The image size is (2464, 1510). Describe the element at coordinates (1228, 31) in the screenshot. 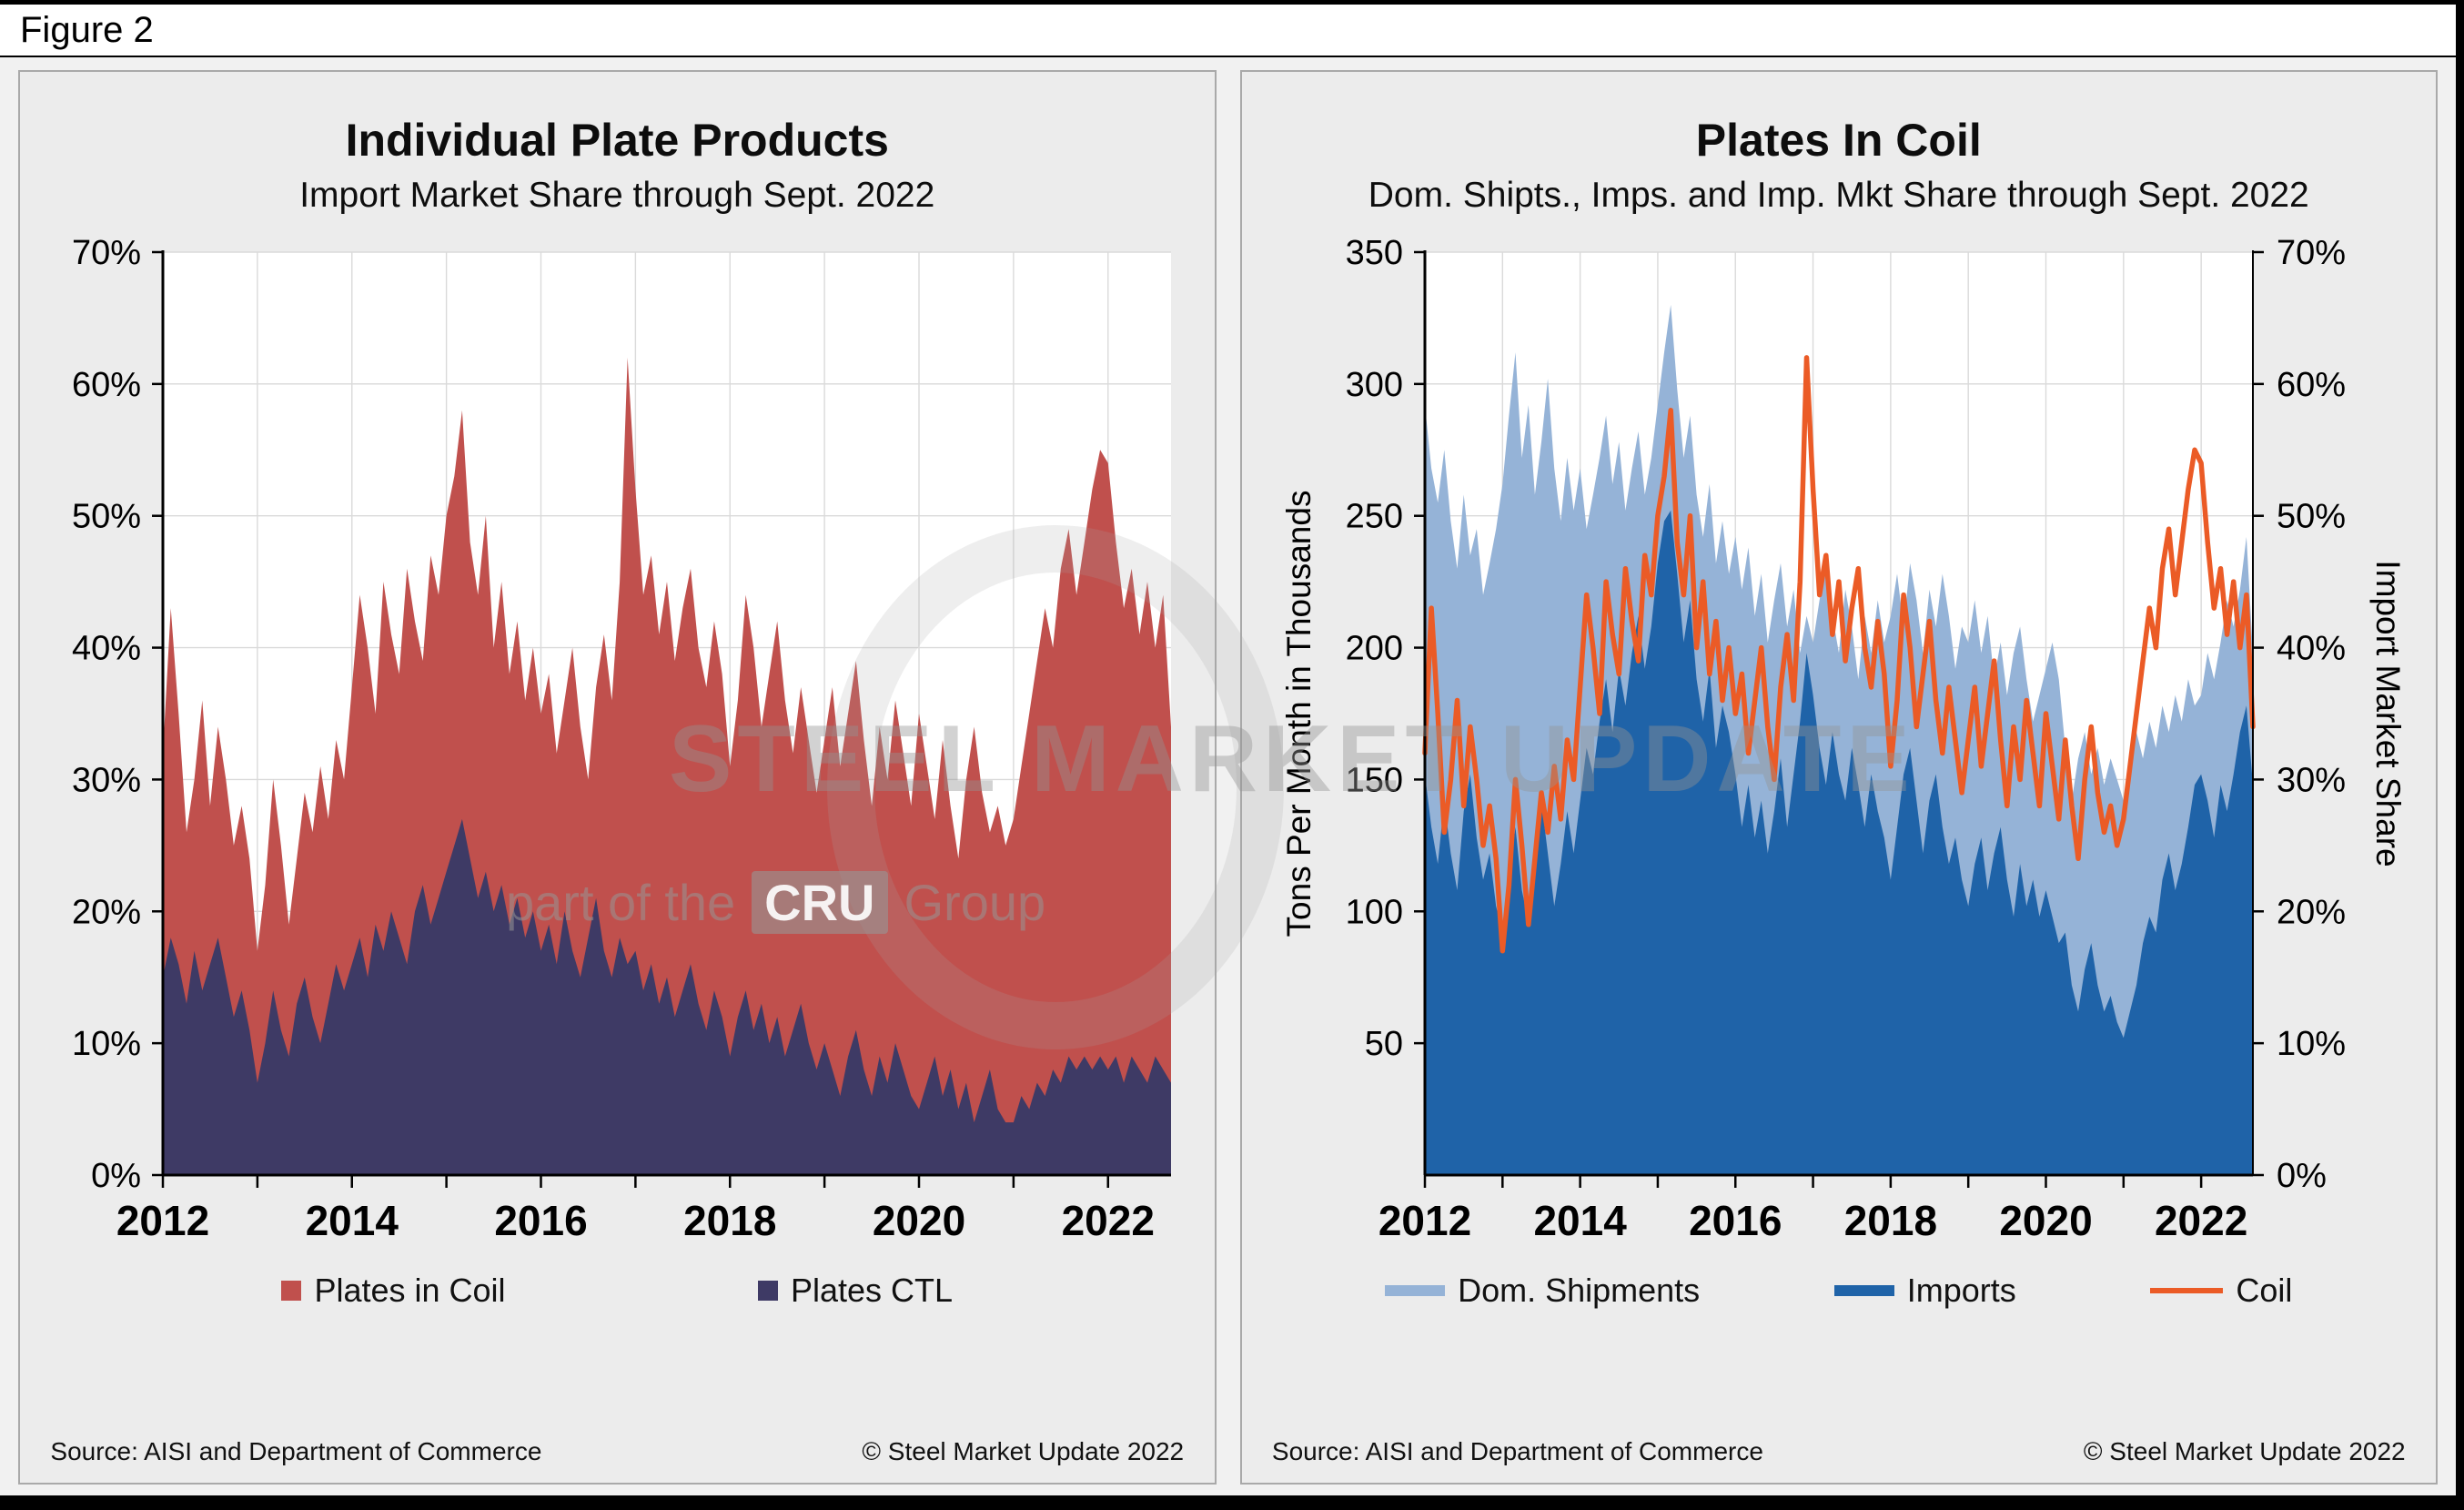

I see `figure-header: Figure 2` at that location.